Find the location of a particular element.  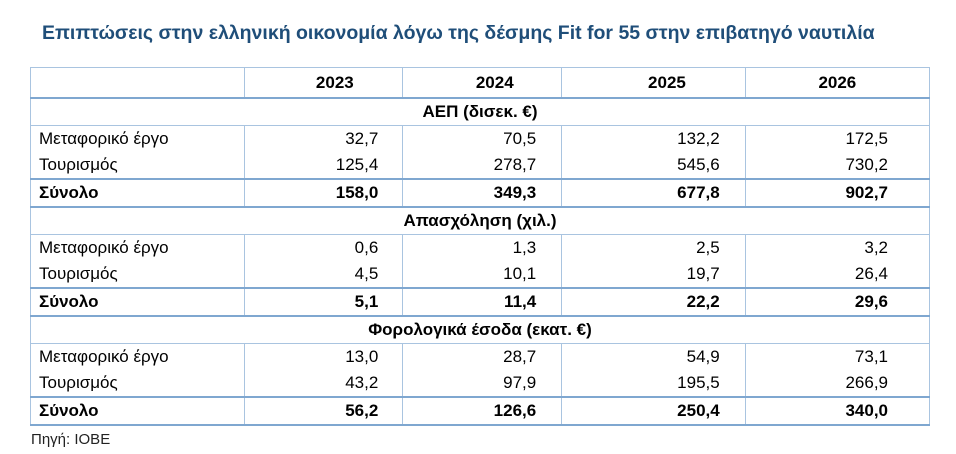

table-cell: 97,9 is located at coordinates (482, 383).